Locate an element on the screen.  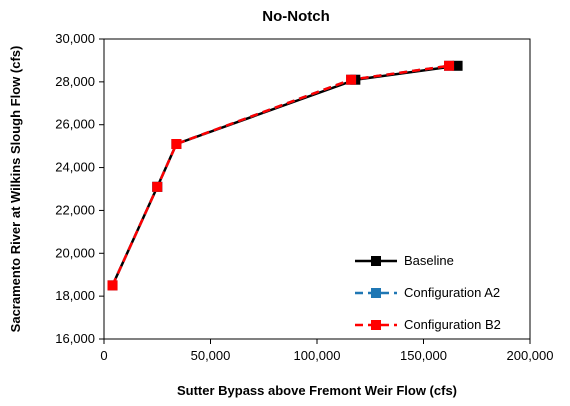
x-tick-label: 150,000 is located at coordinates (423, 355).